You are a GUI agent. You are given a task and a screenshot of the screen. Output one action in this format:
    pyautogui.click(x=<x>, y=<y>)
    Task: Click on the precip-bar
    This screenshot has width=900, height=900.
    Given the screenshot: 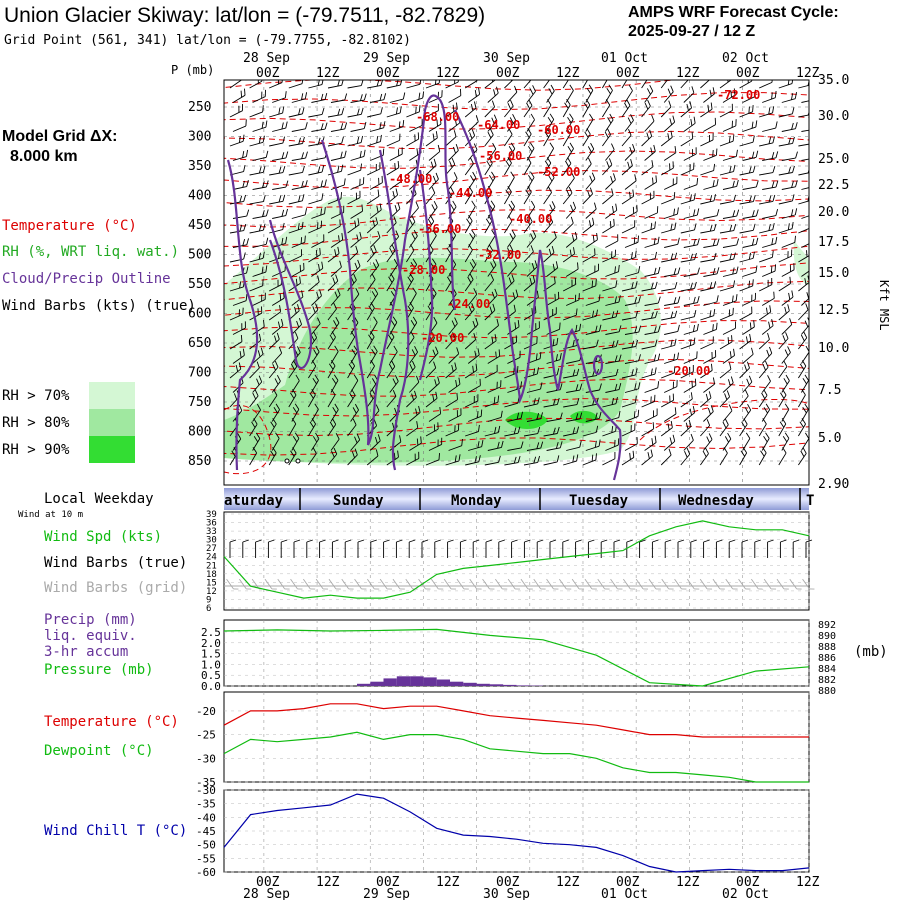 What is the action you would take?
    pyautogui.click(x=470, y=684)
    